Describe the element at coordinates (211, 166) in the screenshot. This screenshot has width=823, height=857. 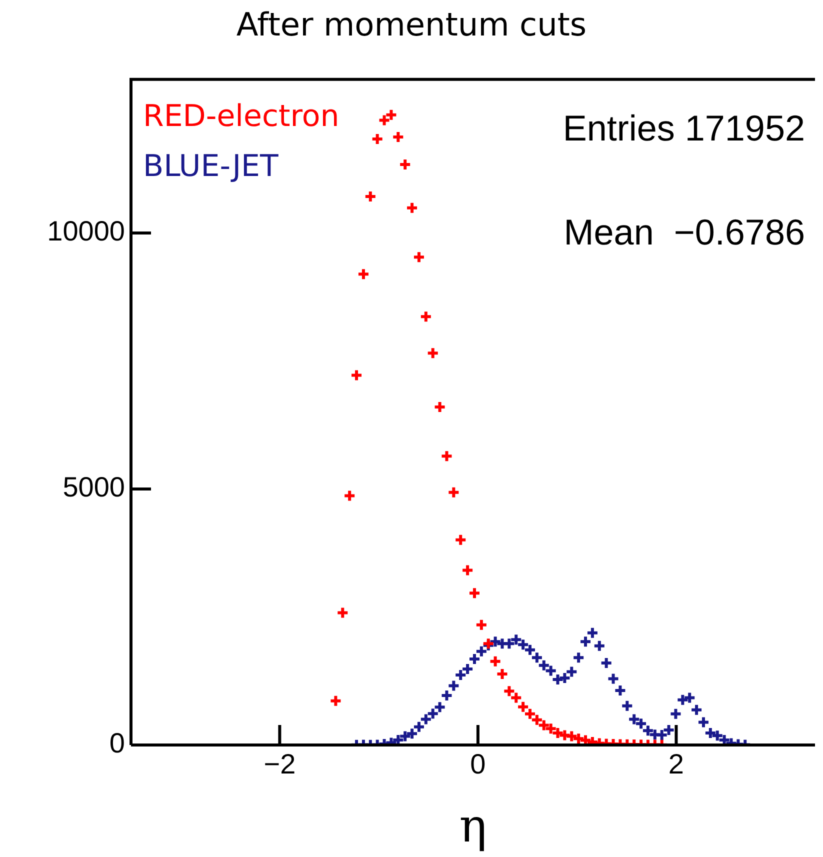
I see `text: BLUE-JET` at that location.